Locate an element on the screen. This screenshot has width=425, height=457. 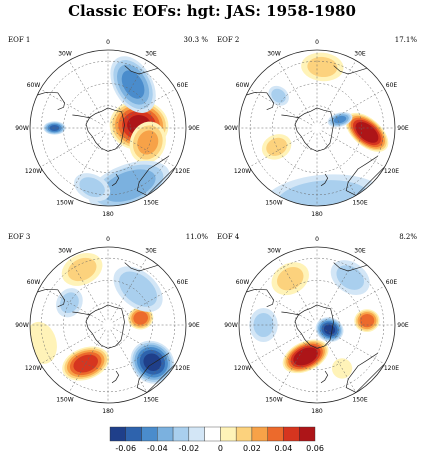
panel-variance: 30.3 % is located at coordinates (196, 40).